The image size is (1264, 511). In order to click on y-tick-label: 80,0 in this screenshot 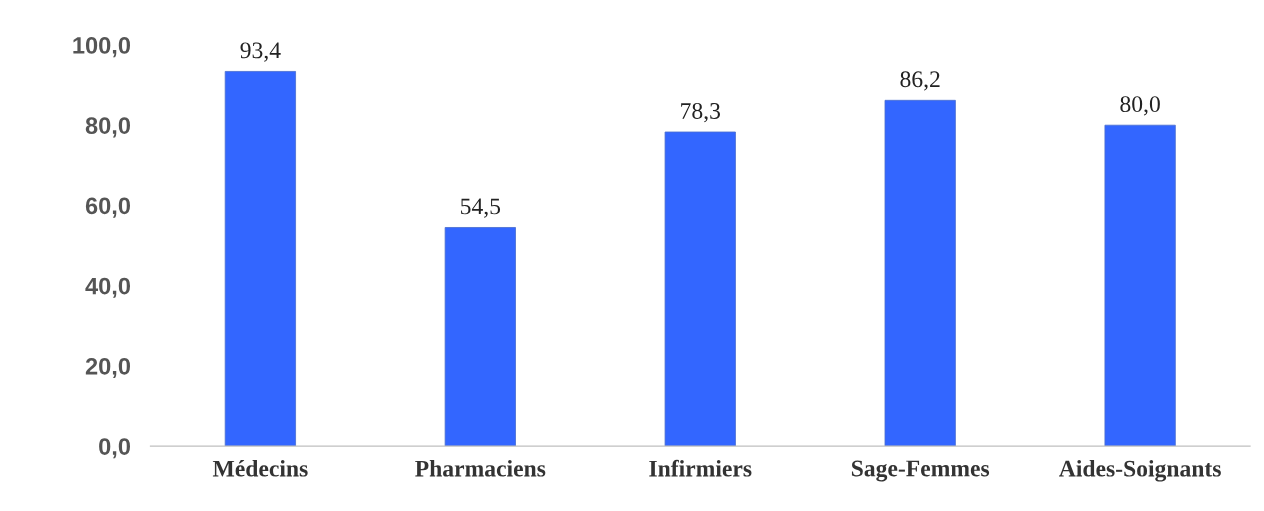, I will do `click(108, 127)`.